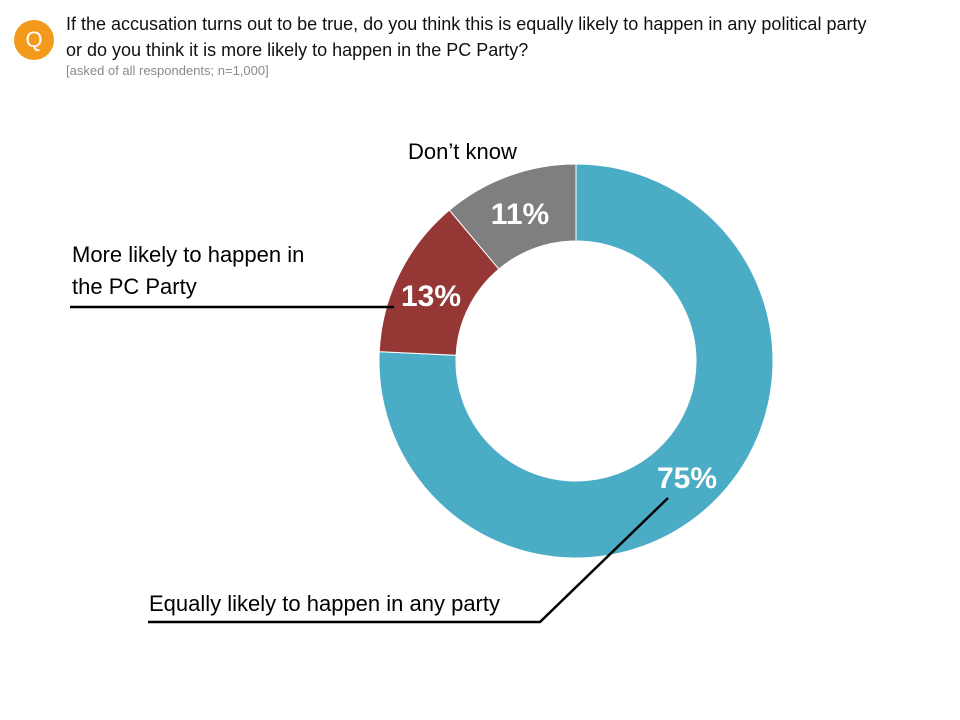  I want to click on category-label-1-line-0: More likely to happen in, so click(188, 254).